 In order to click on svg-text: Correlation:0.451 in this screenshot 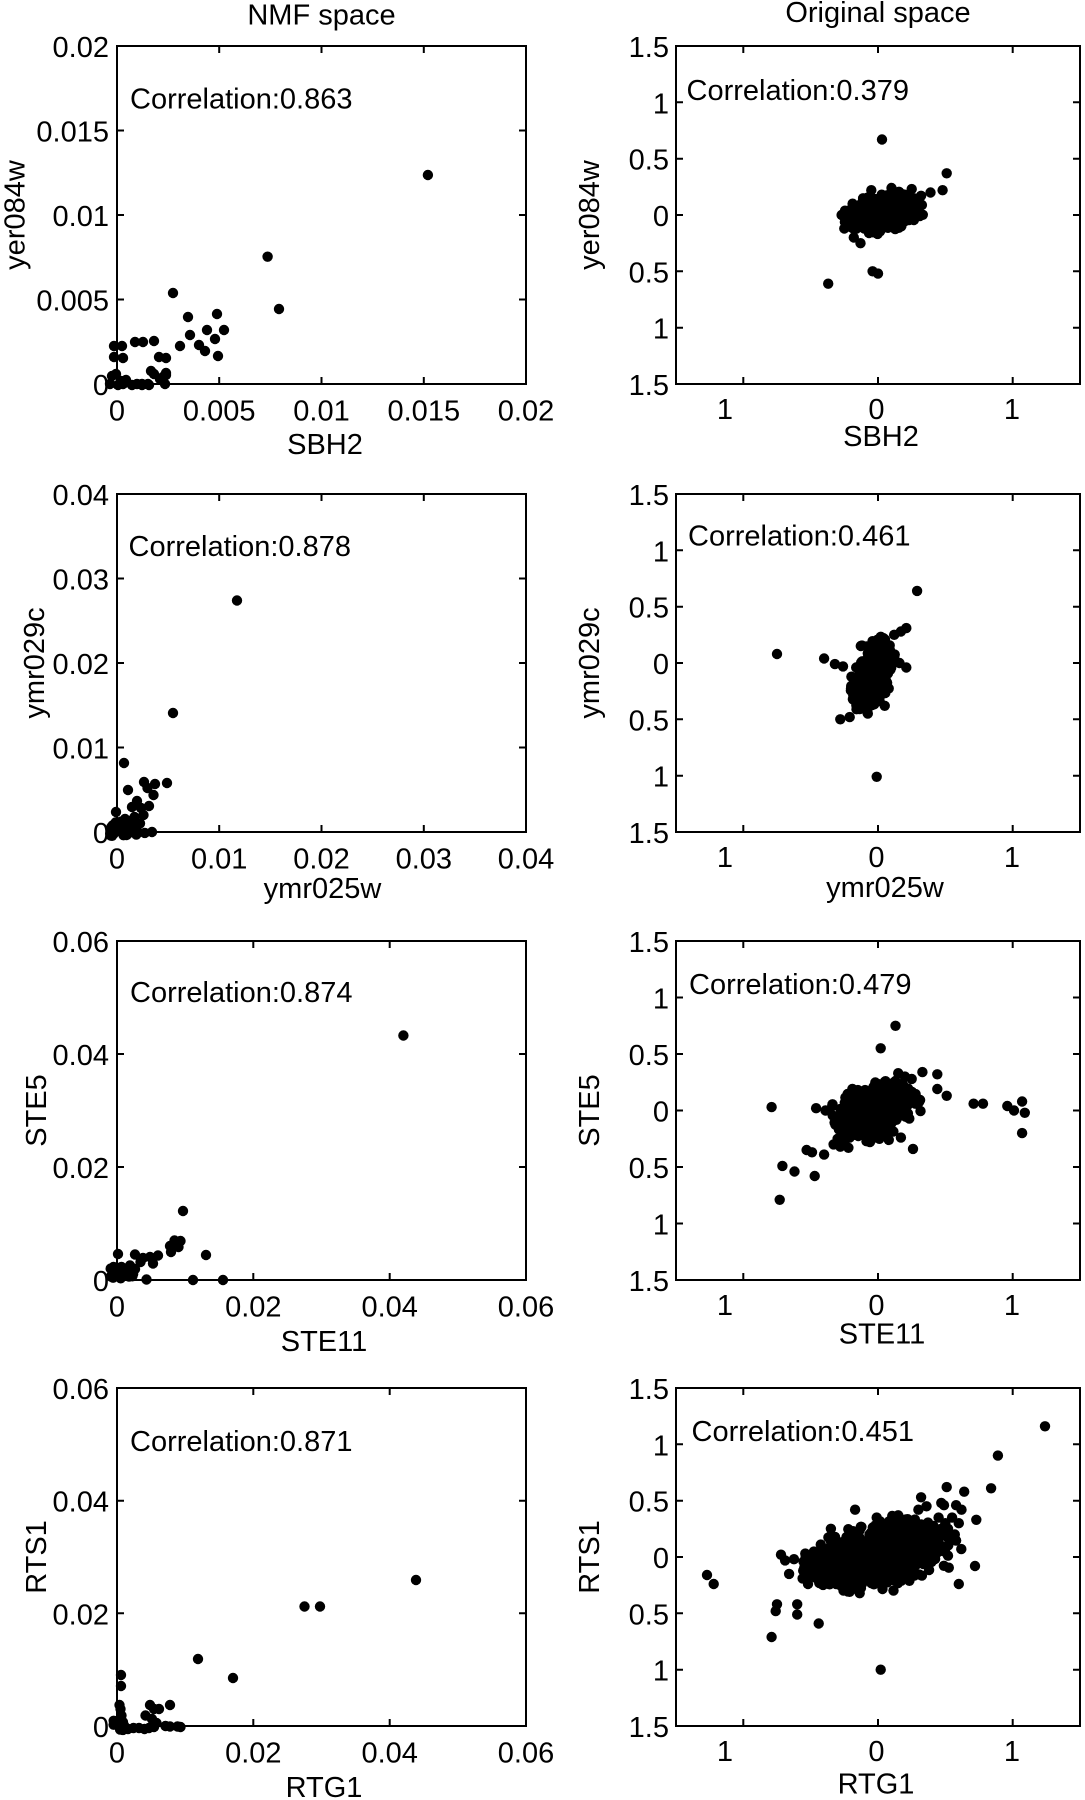, I will do `click(803, 1432)`.